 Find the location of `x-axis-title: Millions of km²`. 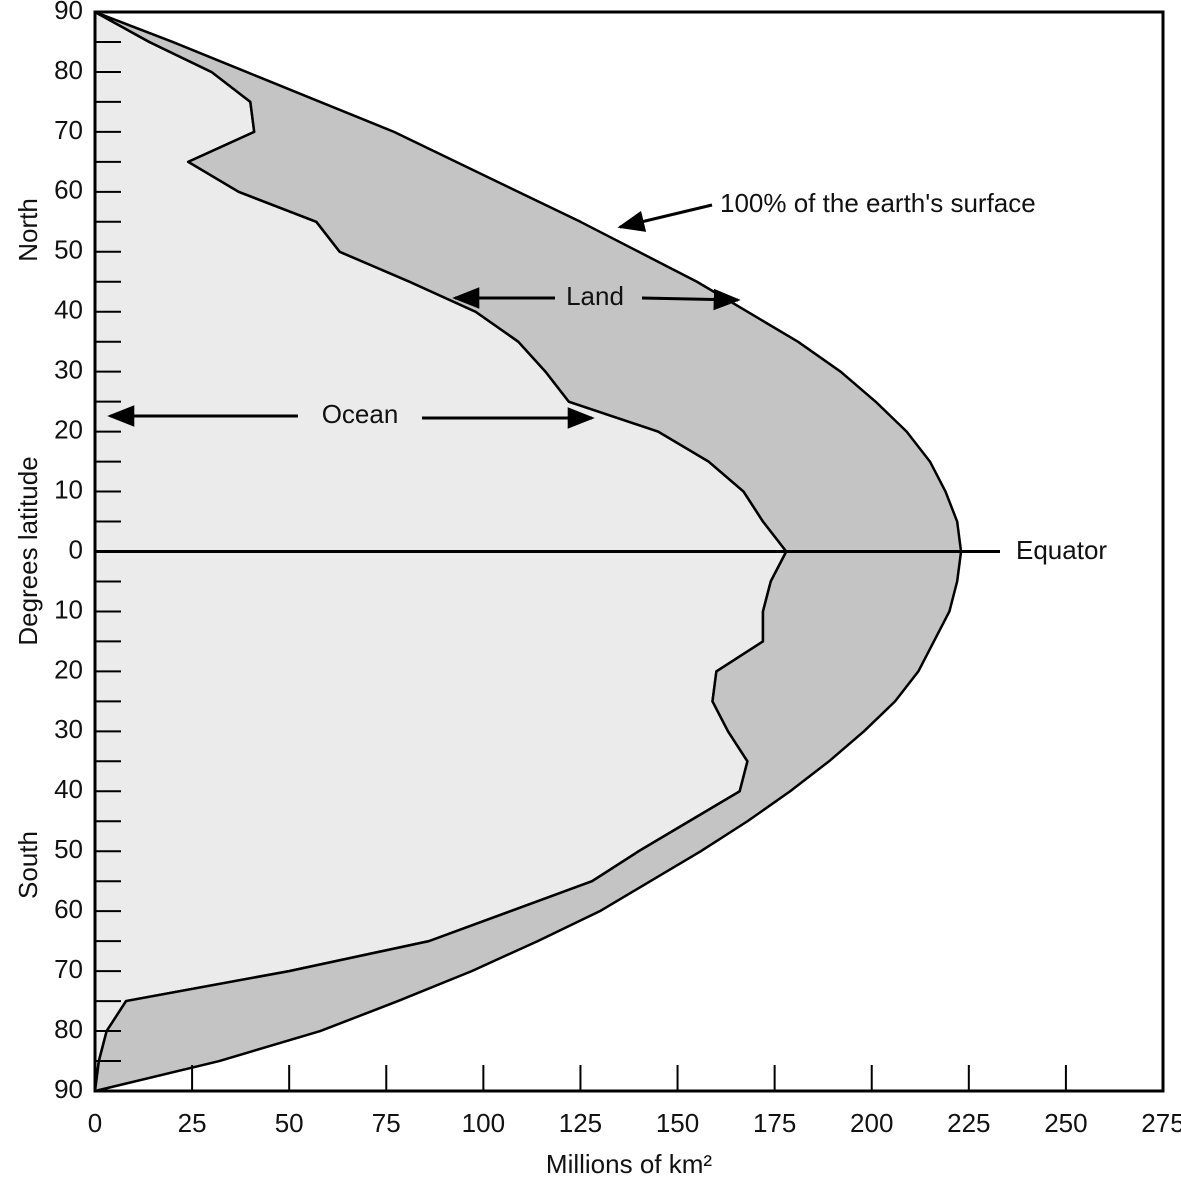

x-axis-title: Millions of km² is located at coordinates (629, 1164).